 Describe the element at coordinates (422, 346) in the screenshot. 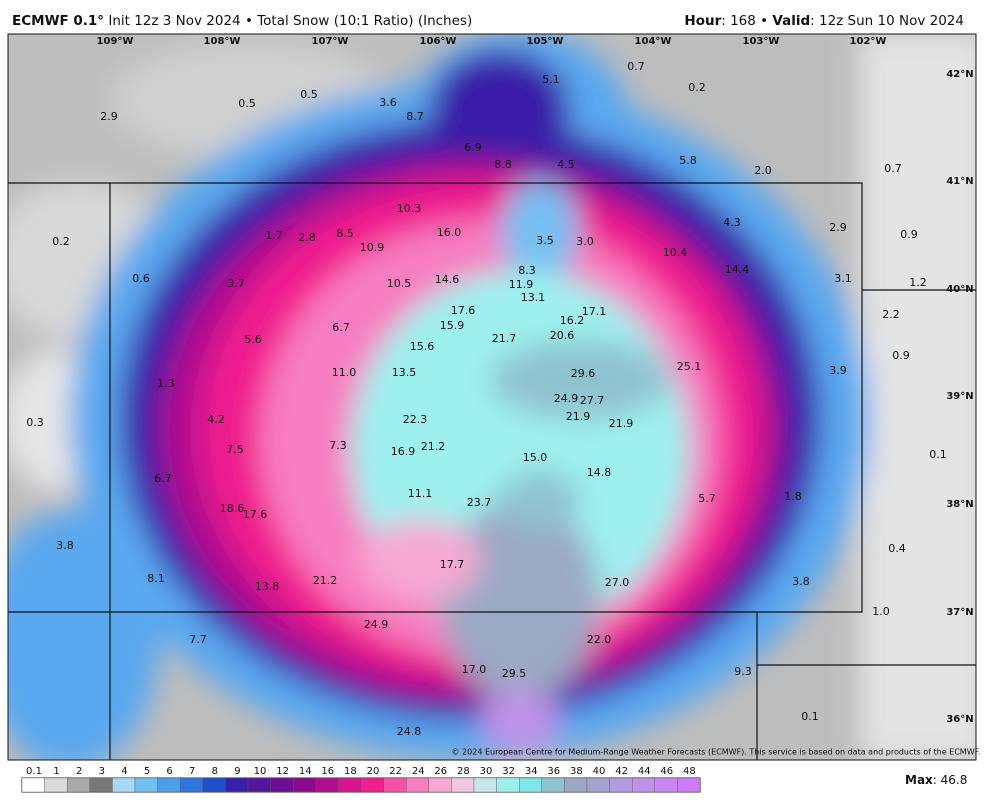

I see `snow-total-label: 15.6` at that location.